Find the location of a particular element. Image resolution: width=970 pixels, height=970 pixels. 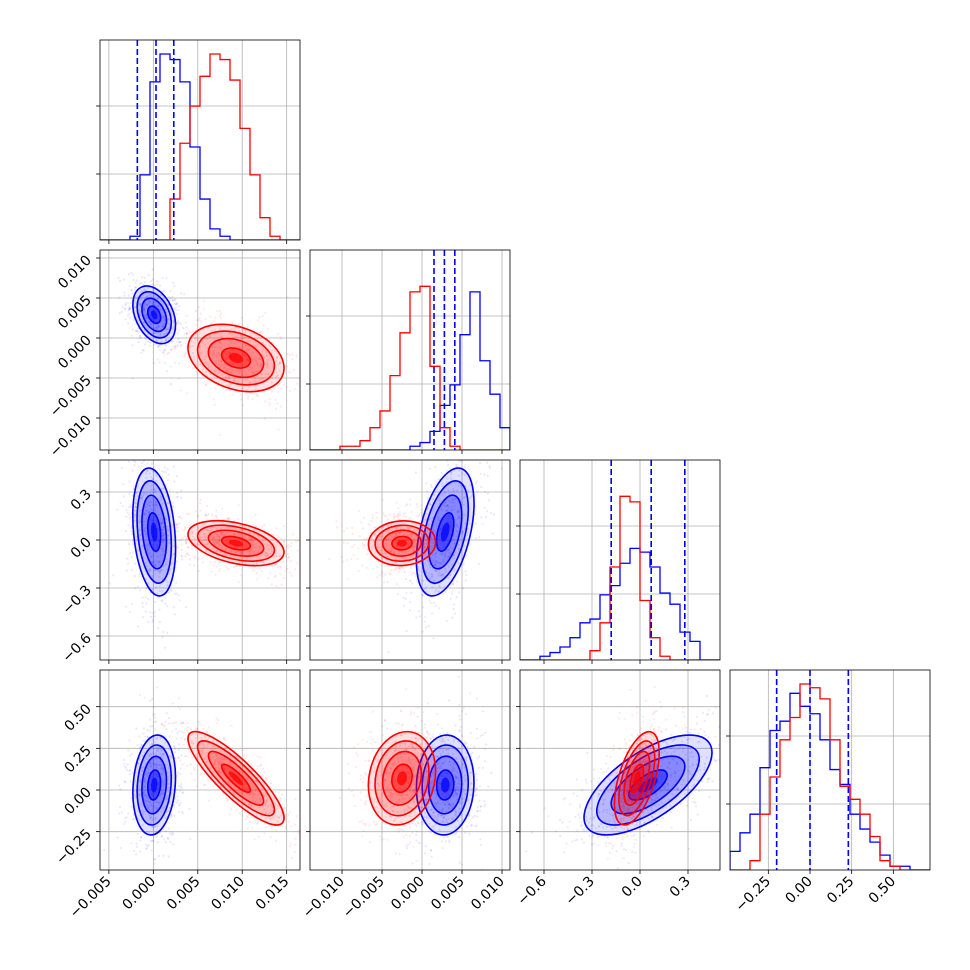

y-tick-label-3-3: 0.50 is located at coordinates (77, 717).